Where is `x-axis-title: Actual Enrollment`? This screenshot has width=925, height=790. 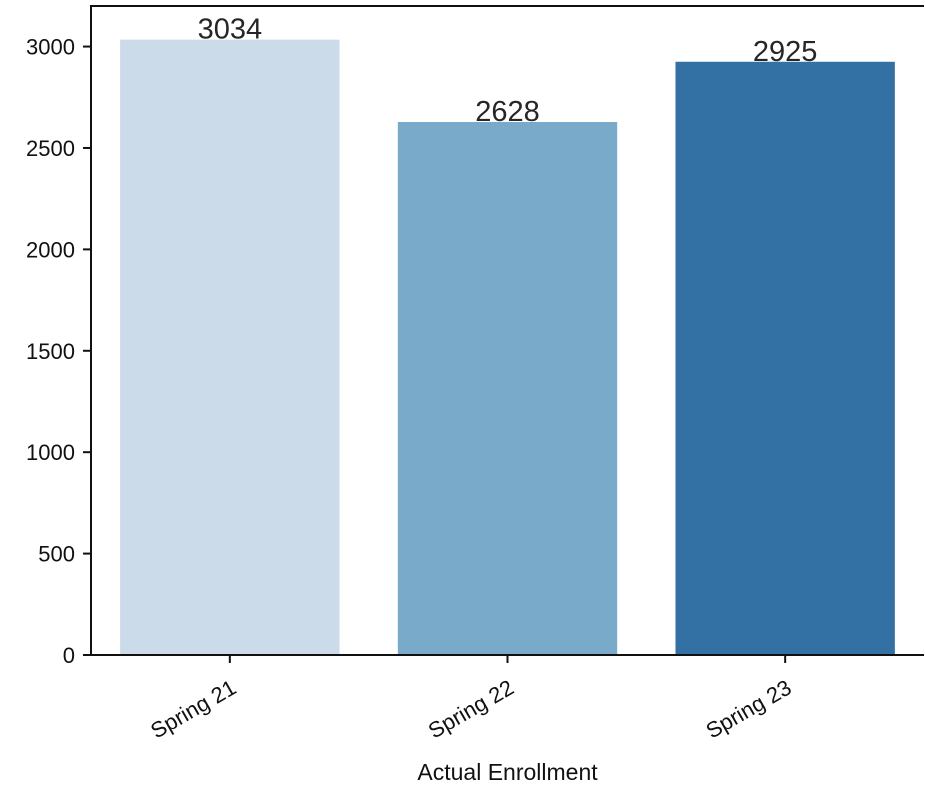 x-axis-title: Actual Enrollment is located at coordinates (507, 772).